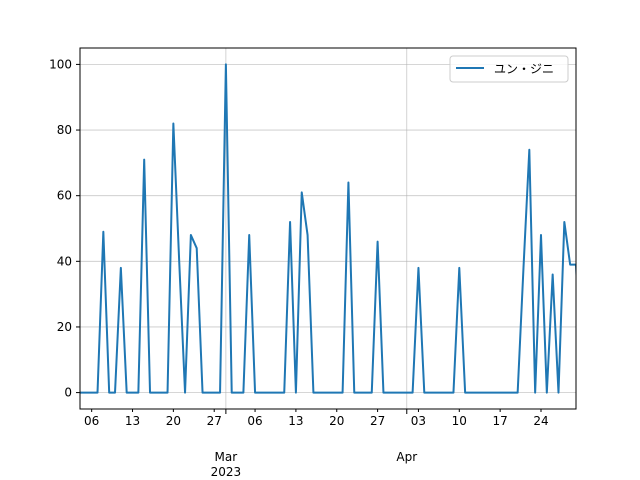 The width and height of the screenshot is (640, 480). Describe the element at coordinates (64, 261) in the screenshot. I see `y-tick-label: 40` at that location.